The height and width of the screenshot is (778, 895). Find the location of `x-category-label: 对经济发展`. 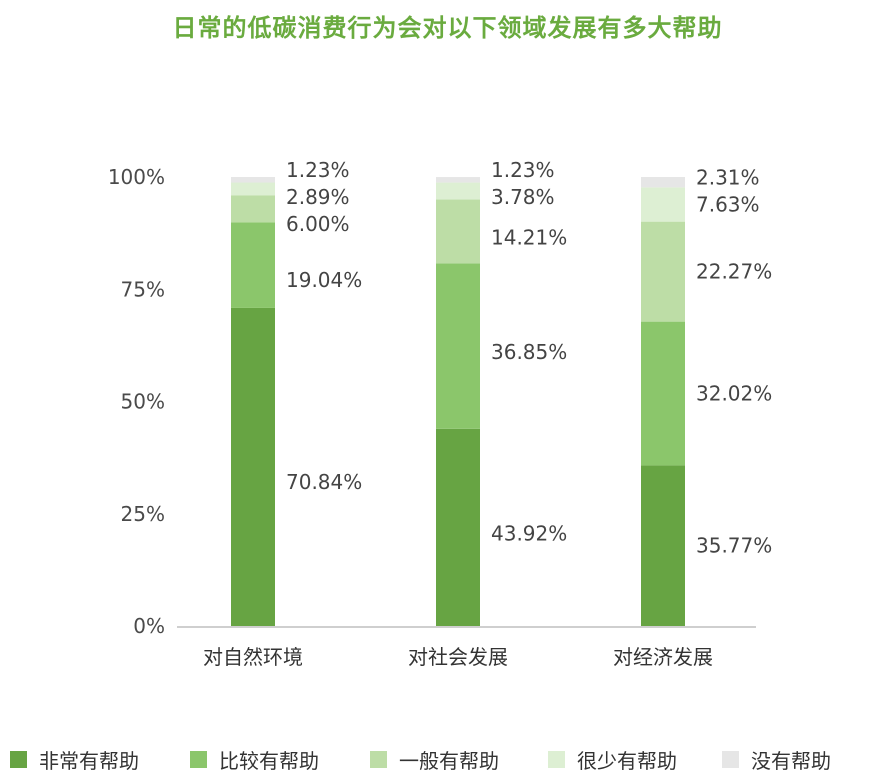

x-category-label: 对经济发展 is located at coordinates (663, 657).